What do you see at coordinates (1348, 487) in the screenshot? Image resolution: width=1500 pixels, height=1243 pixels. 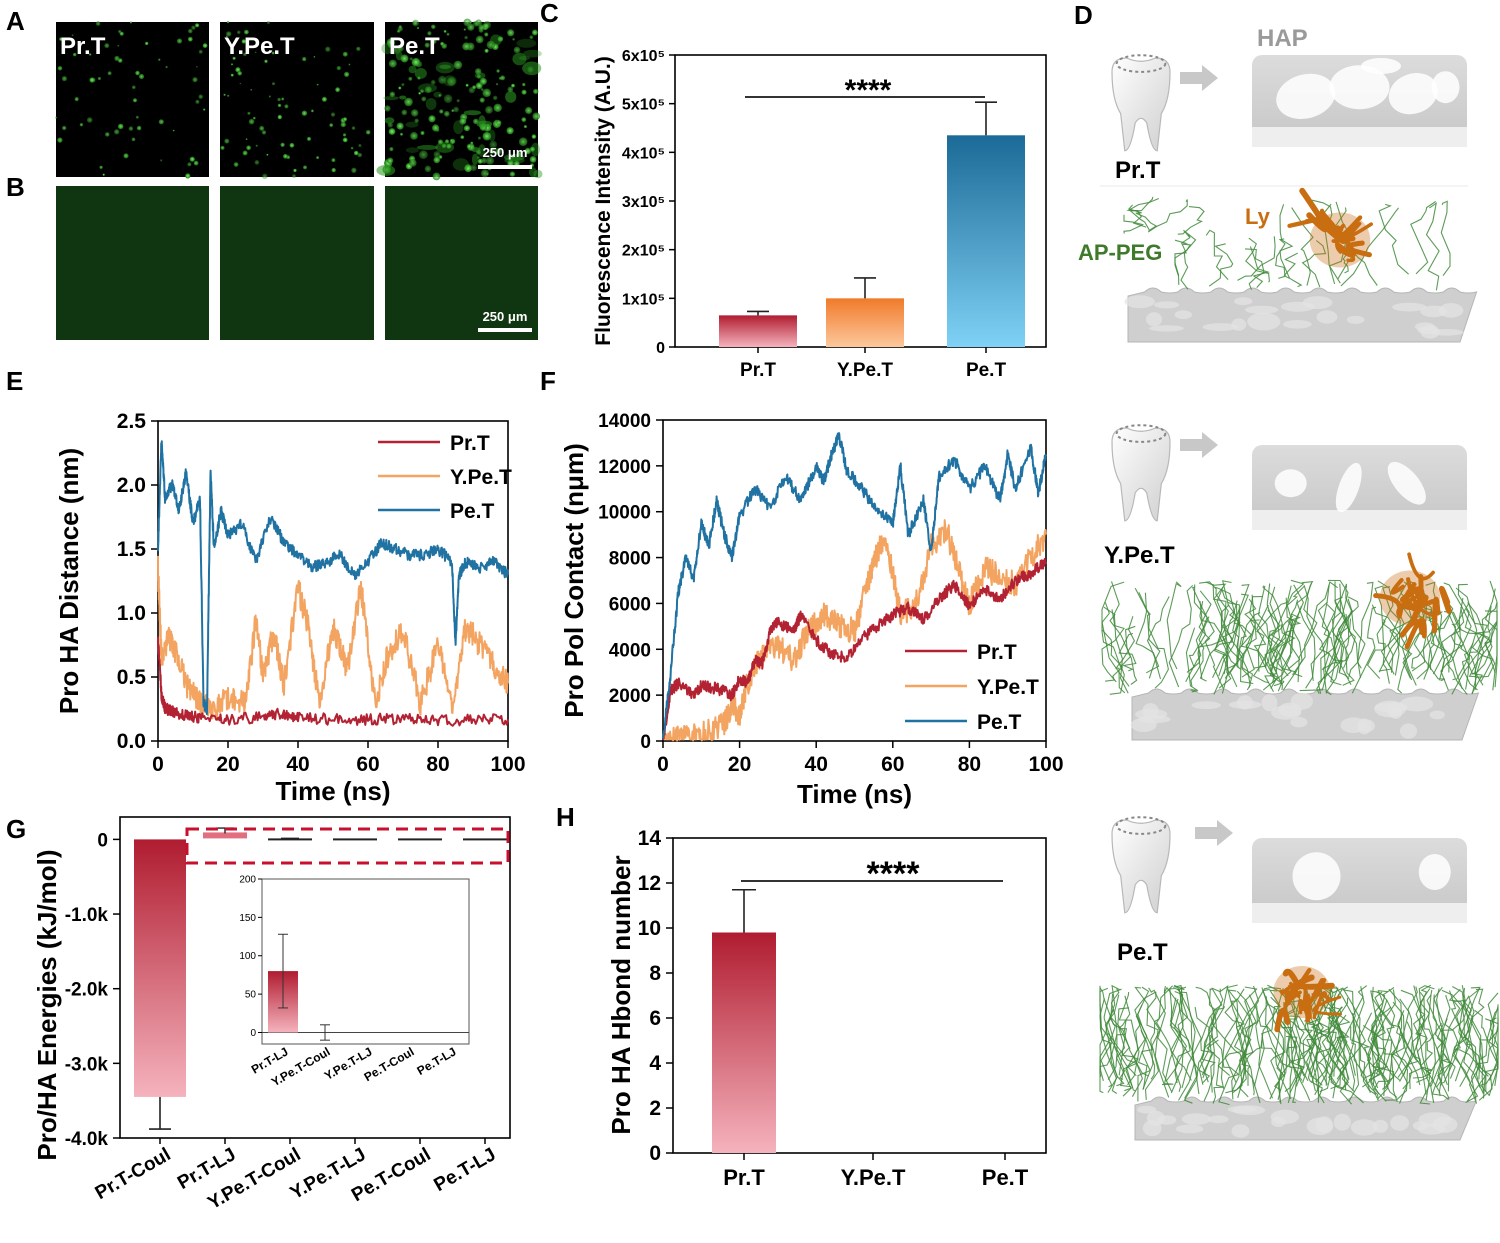 I see `hap-ypet-pore` at bounding box center [1348, 487].